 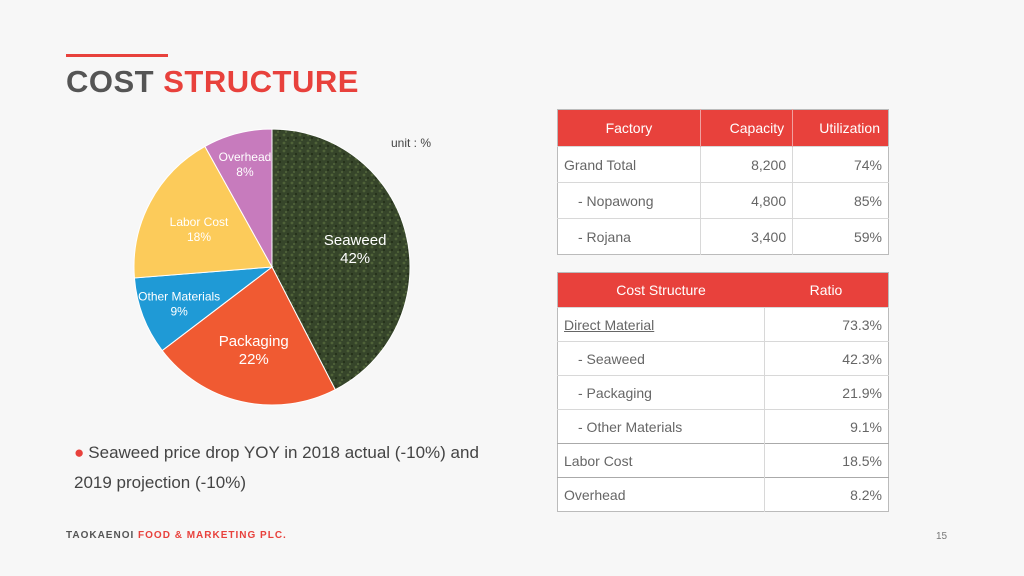 I want to click on pie-value-overhead: 8%, so click(x=245, y=172).